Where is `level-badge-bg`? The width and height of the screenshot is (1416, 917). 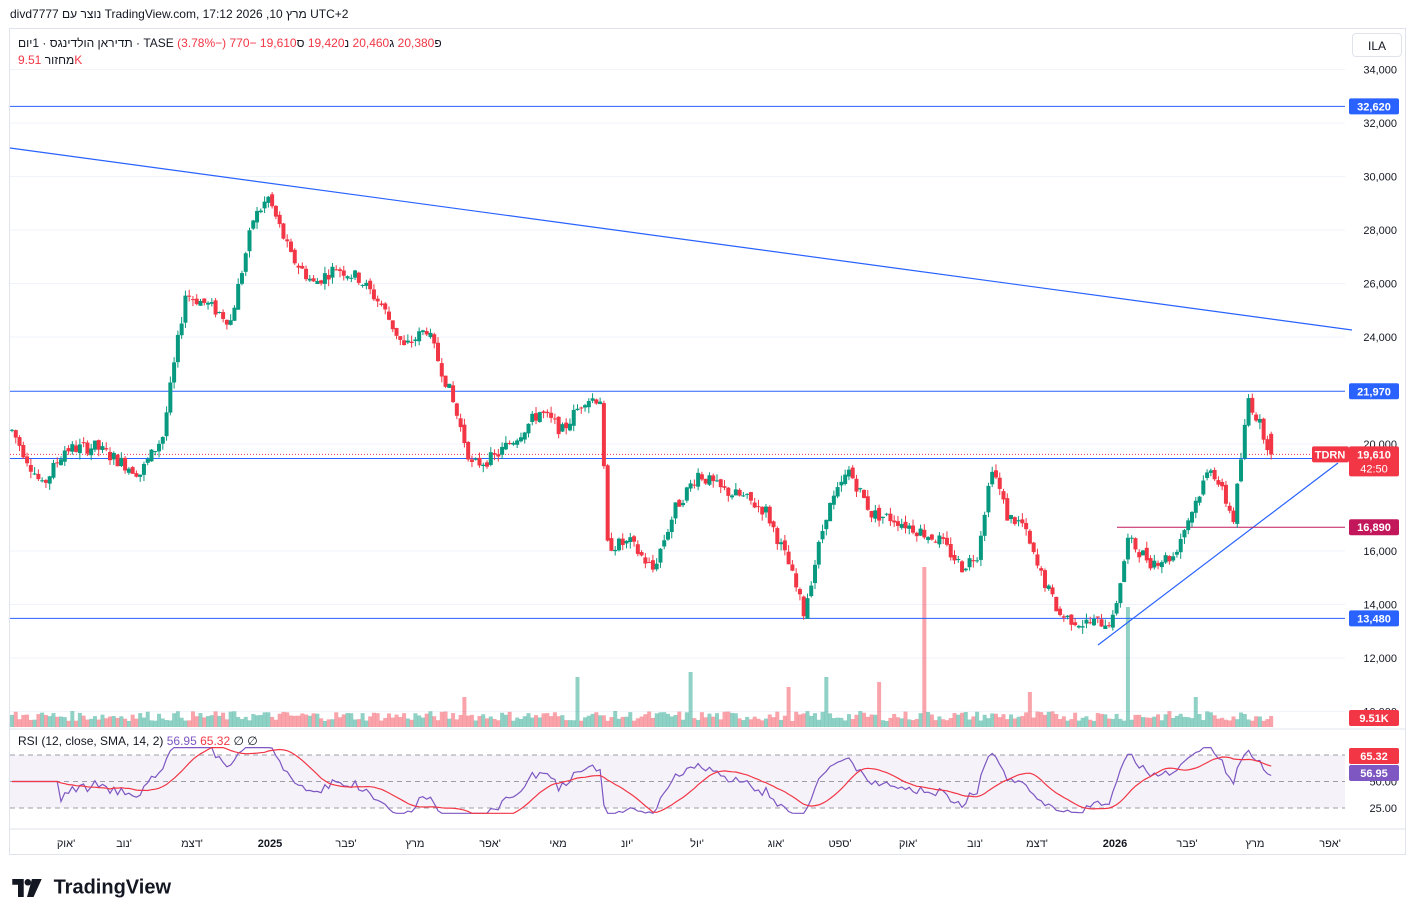
level-badge-bg is located at coordinates (1374, 618).